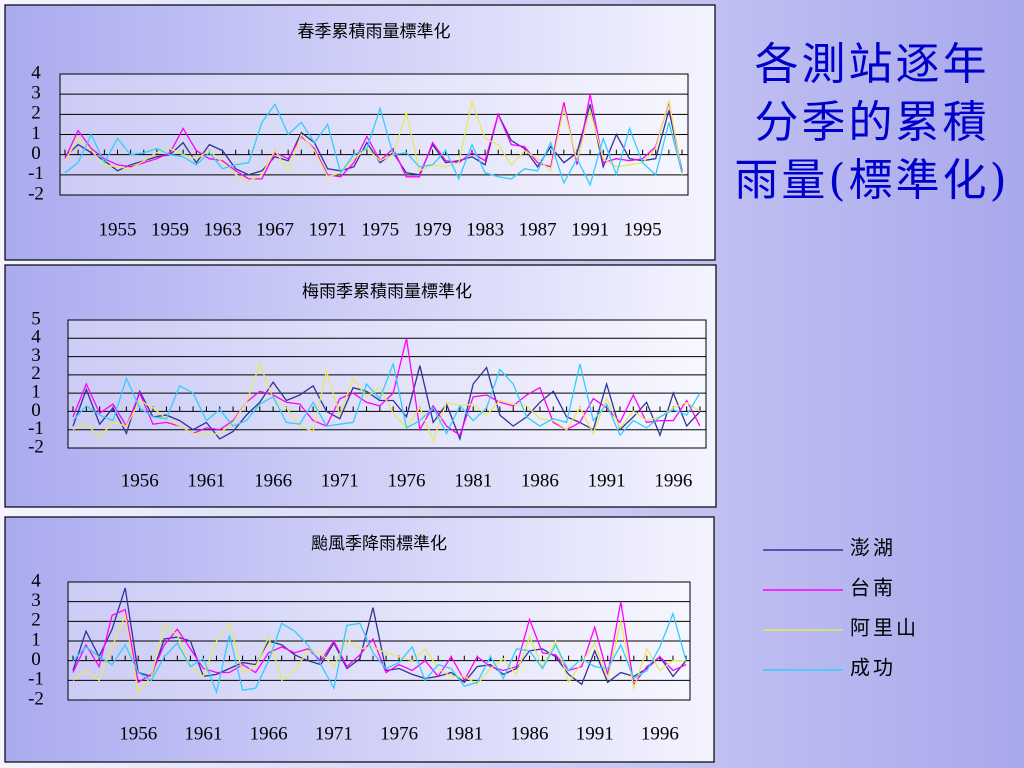 The width and height of the screenshot is (1024, 768). Describe the element at coordinates (872, 64) in the screenshot. I see `heading-line: 各測站逐年` at that location.